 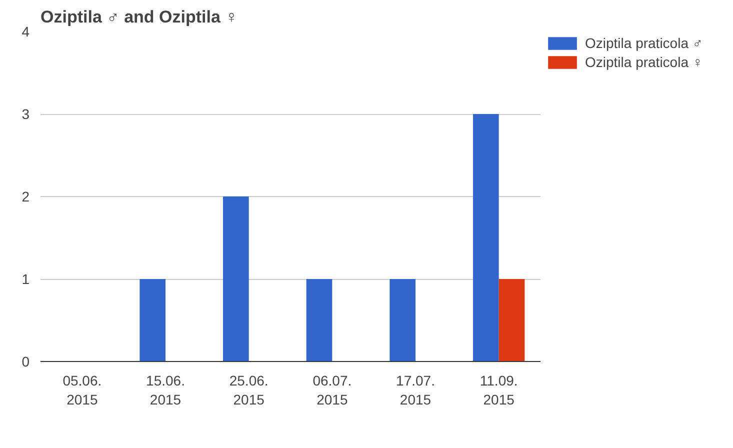 I want to click on y-tick-label: 3, so click(x=26, y=114).